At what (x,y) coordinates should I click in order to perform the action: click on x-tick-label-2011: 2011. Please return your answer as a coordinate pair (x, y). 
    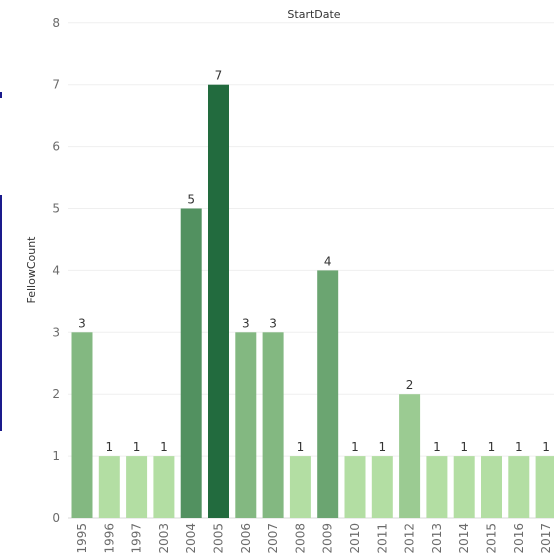
    Looking at the image, I should click on (382, 538).